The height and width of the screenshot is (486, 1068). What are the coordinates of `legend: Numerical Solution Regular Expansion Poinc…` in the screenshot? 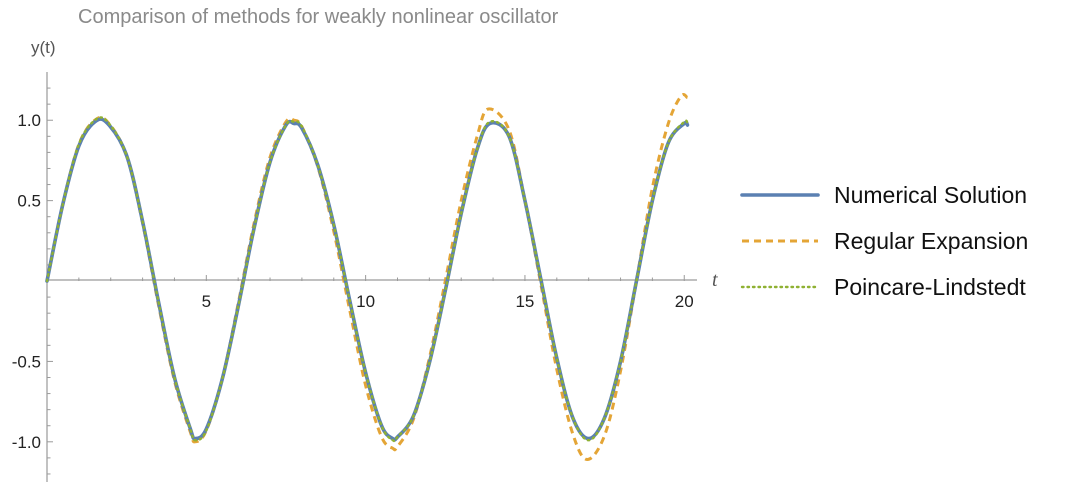 It's located at (884, 241).